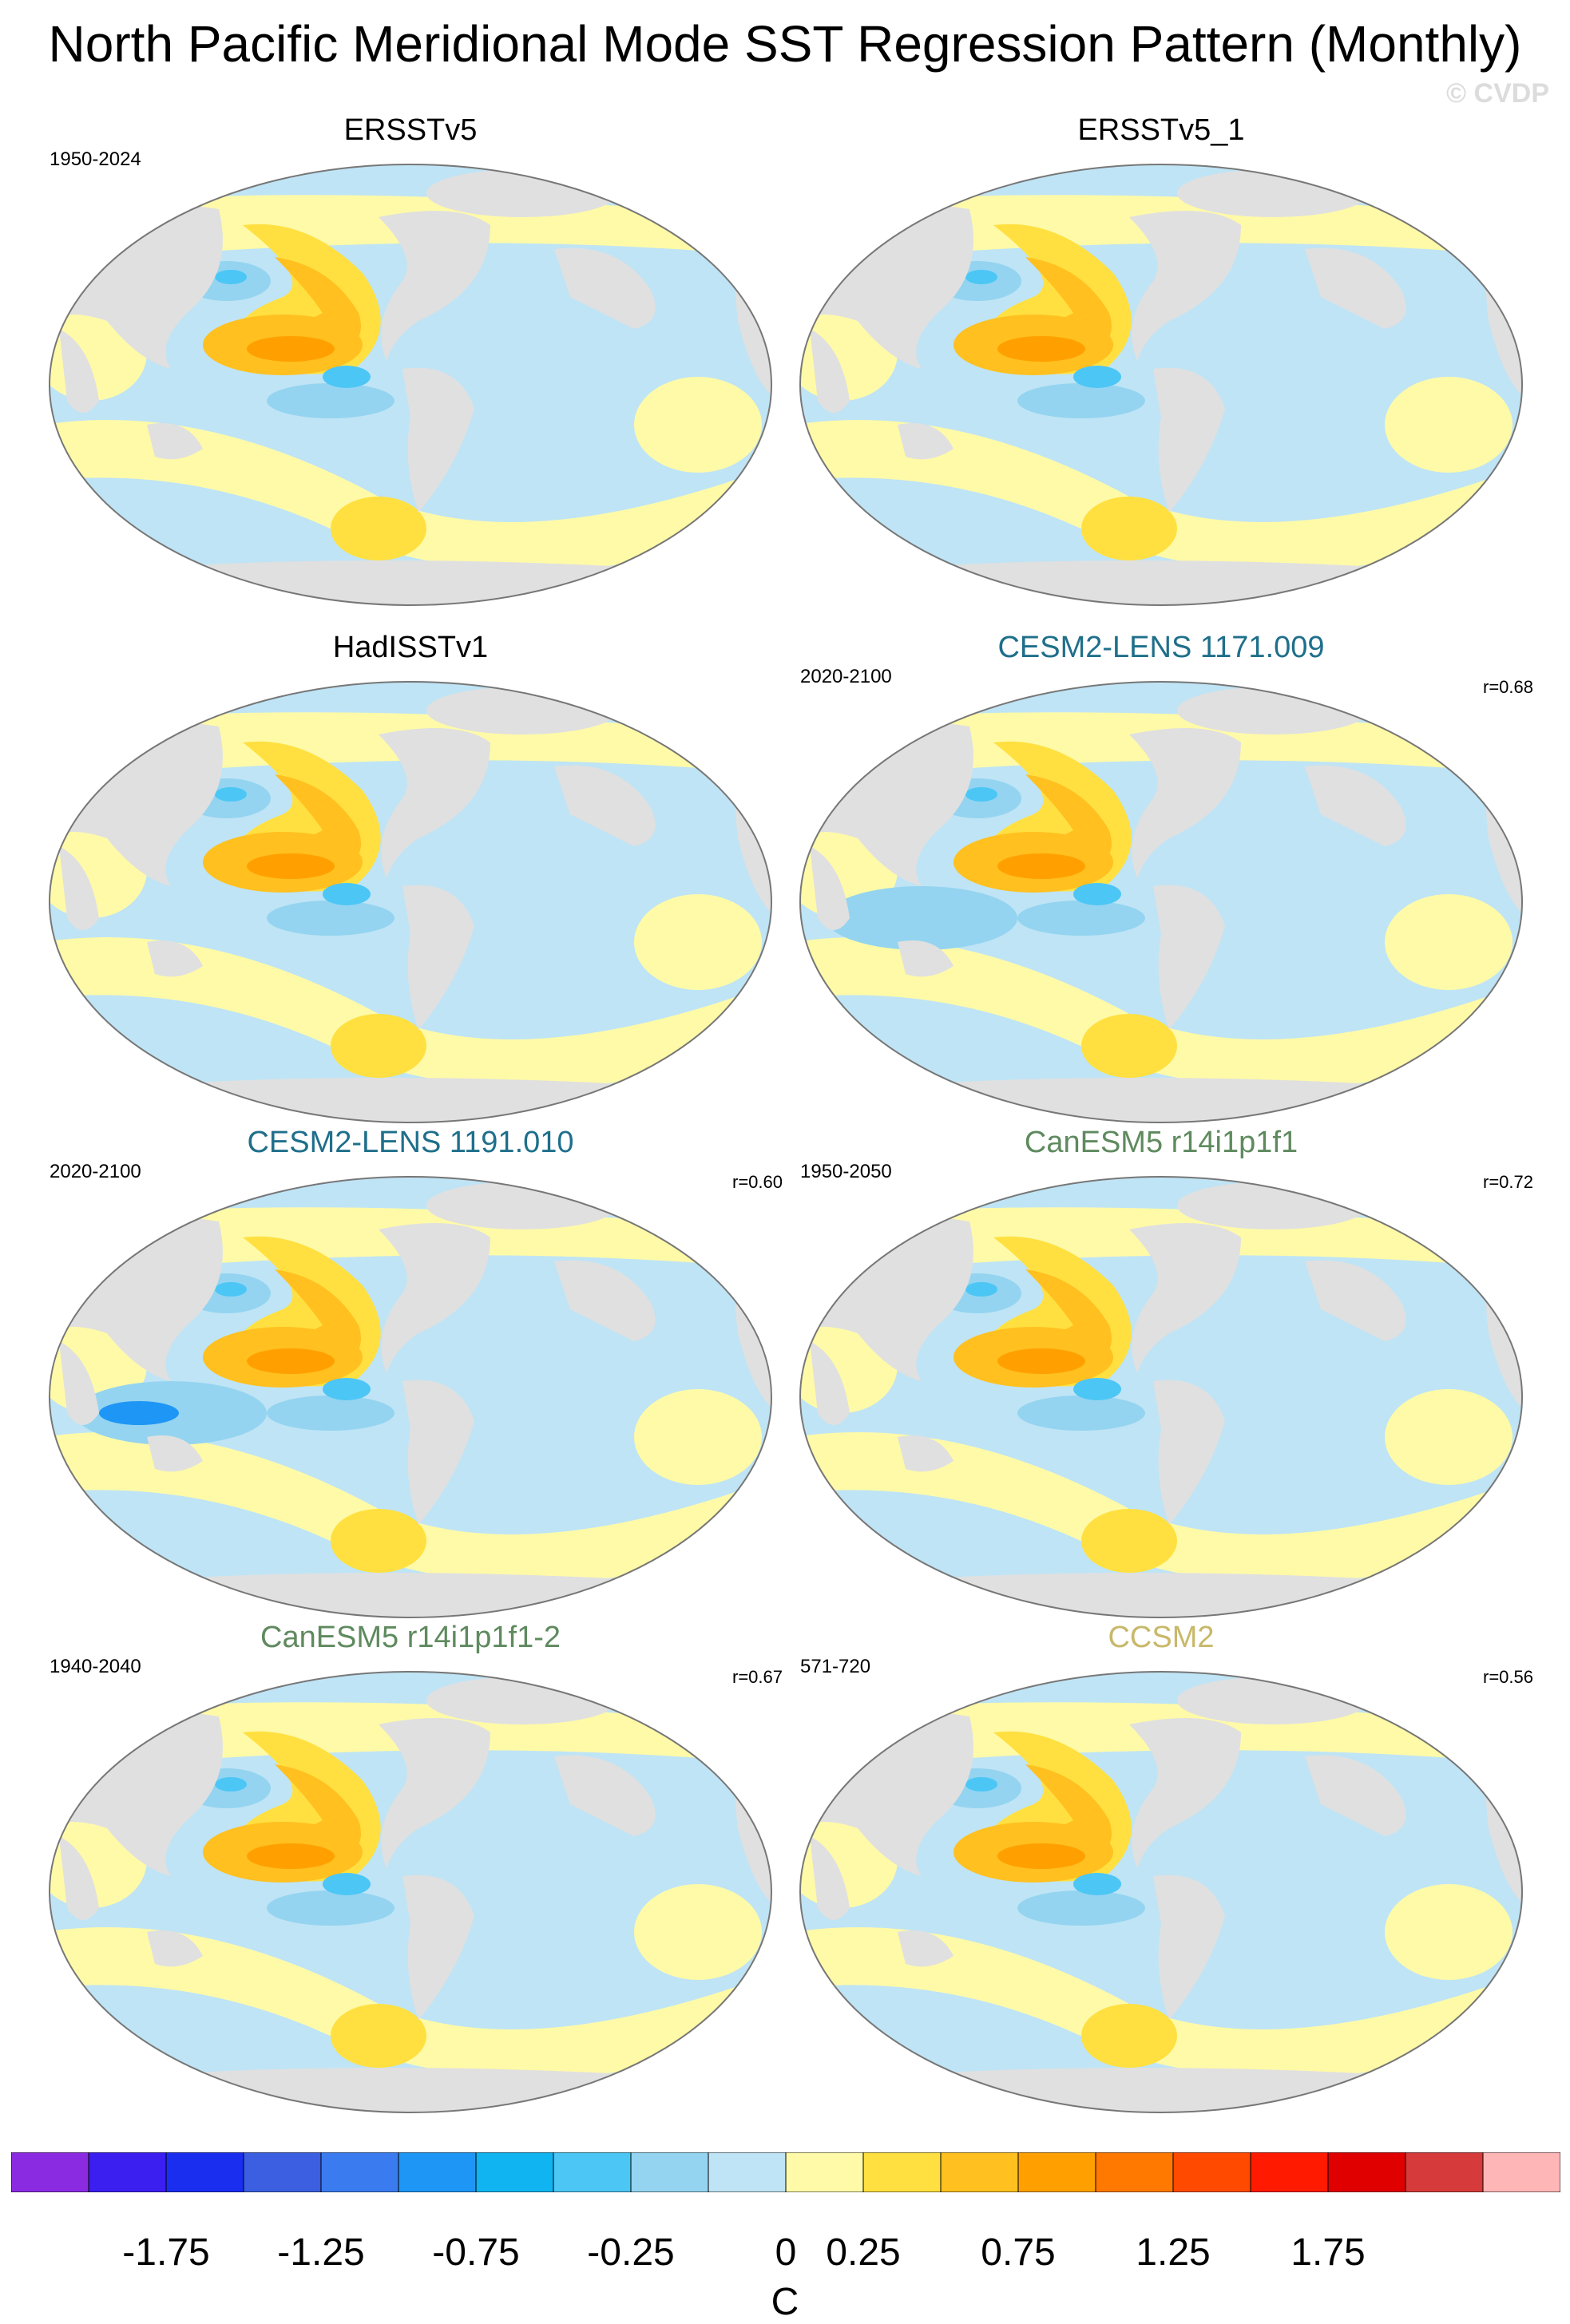 The image size is (1570, 2324). What do you see at coordinates (95, 159) in the screenshot?
I see `panel-period: 1950-2024` at bounding box center [95, 159].